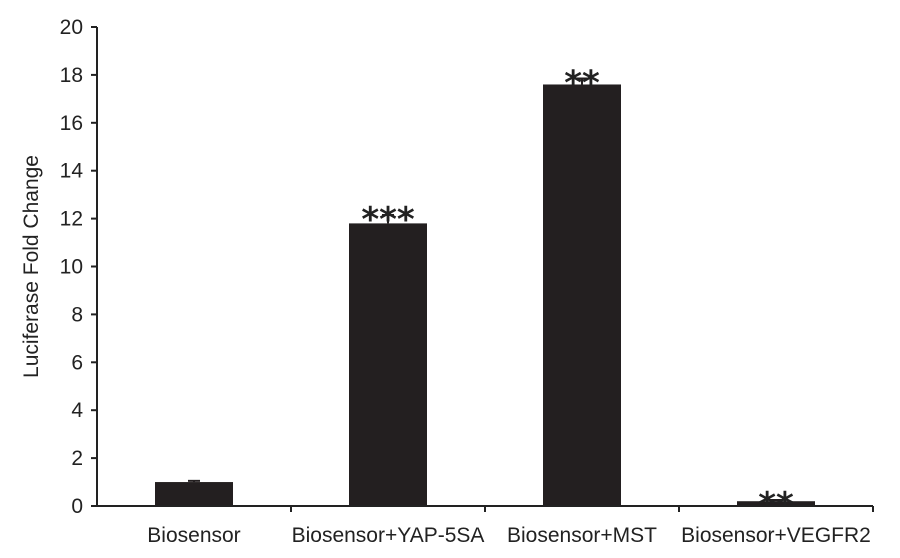 The image size is (900, 558). Describe the element at coordinates (31, 266) in the screenshot. I see `y-axis-title: Luciferase Fold Change` at that location.